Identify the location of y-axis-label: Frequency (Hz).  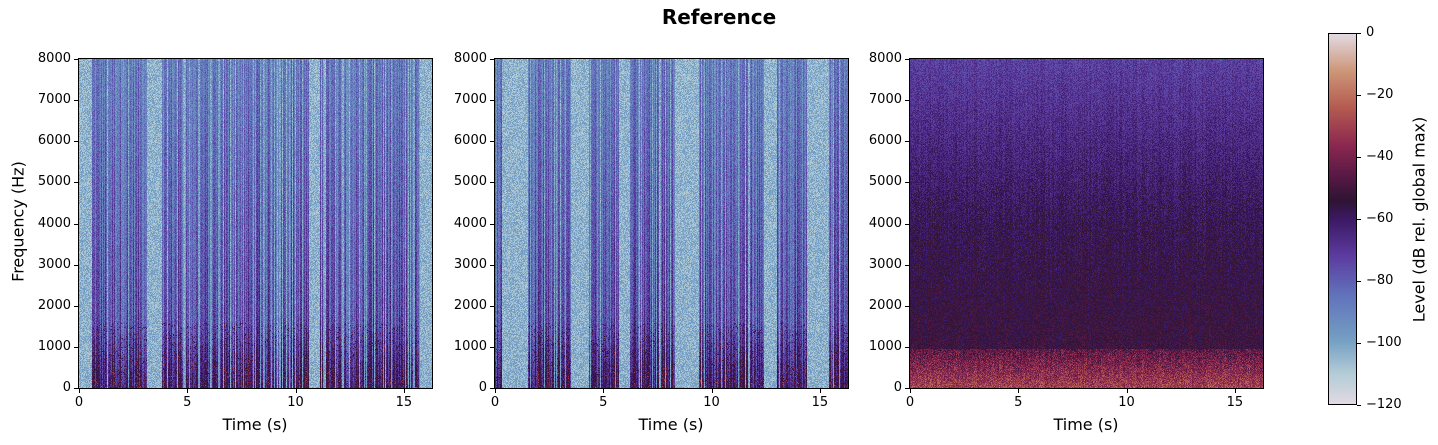
(18, 221).